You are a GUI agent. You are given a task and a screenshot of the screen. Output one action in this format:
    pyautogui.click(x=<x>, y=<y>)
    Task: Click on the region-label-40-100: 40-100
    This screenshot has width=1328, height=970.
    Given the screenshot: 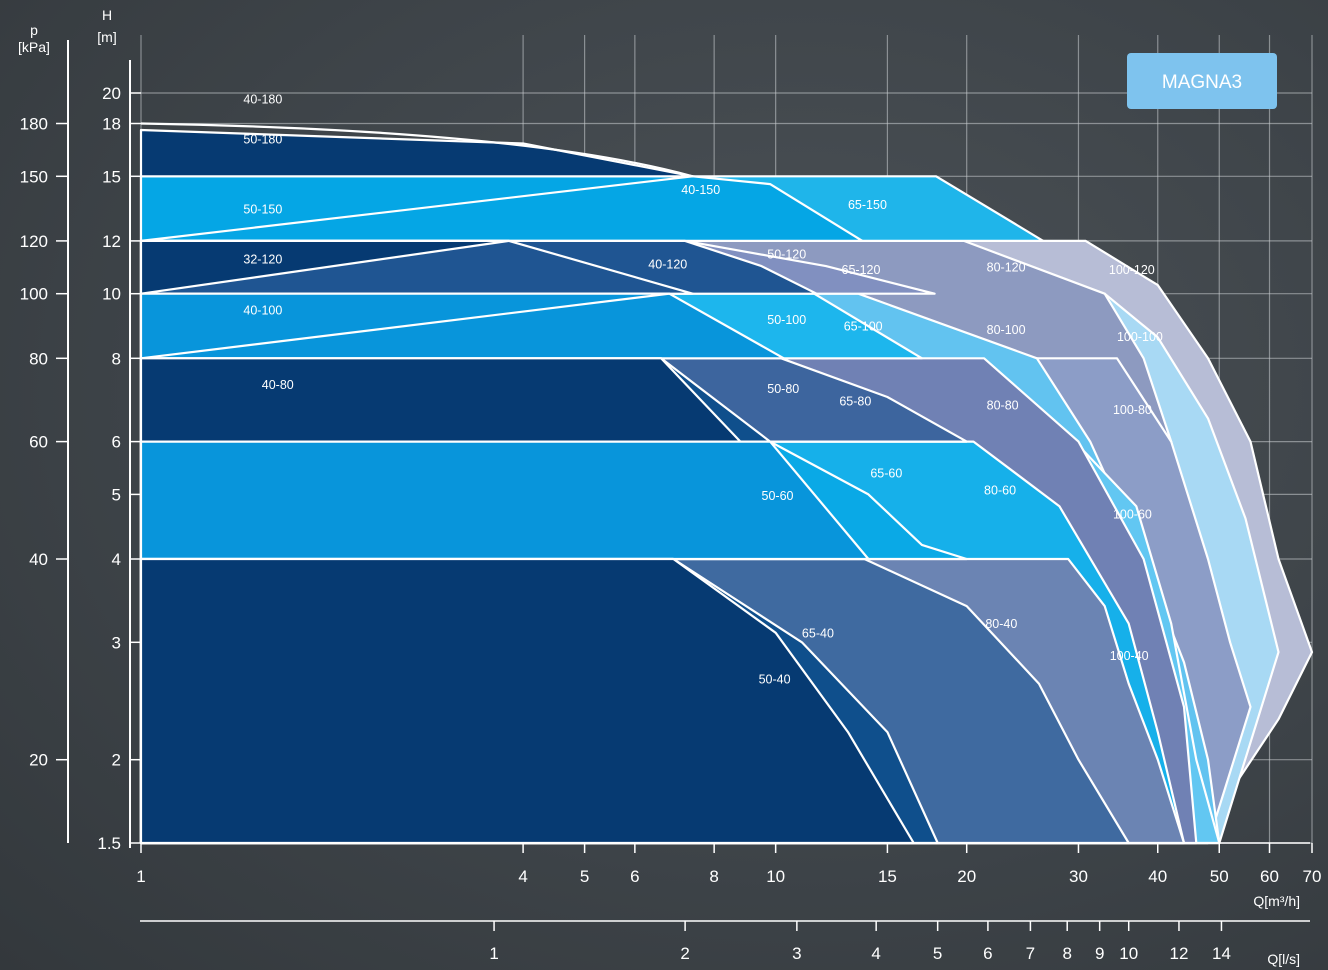 What is the action you would take?
    pyautogui.click(x=262, y=311)
    